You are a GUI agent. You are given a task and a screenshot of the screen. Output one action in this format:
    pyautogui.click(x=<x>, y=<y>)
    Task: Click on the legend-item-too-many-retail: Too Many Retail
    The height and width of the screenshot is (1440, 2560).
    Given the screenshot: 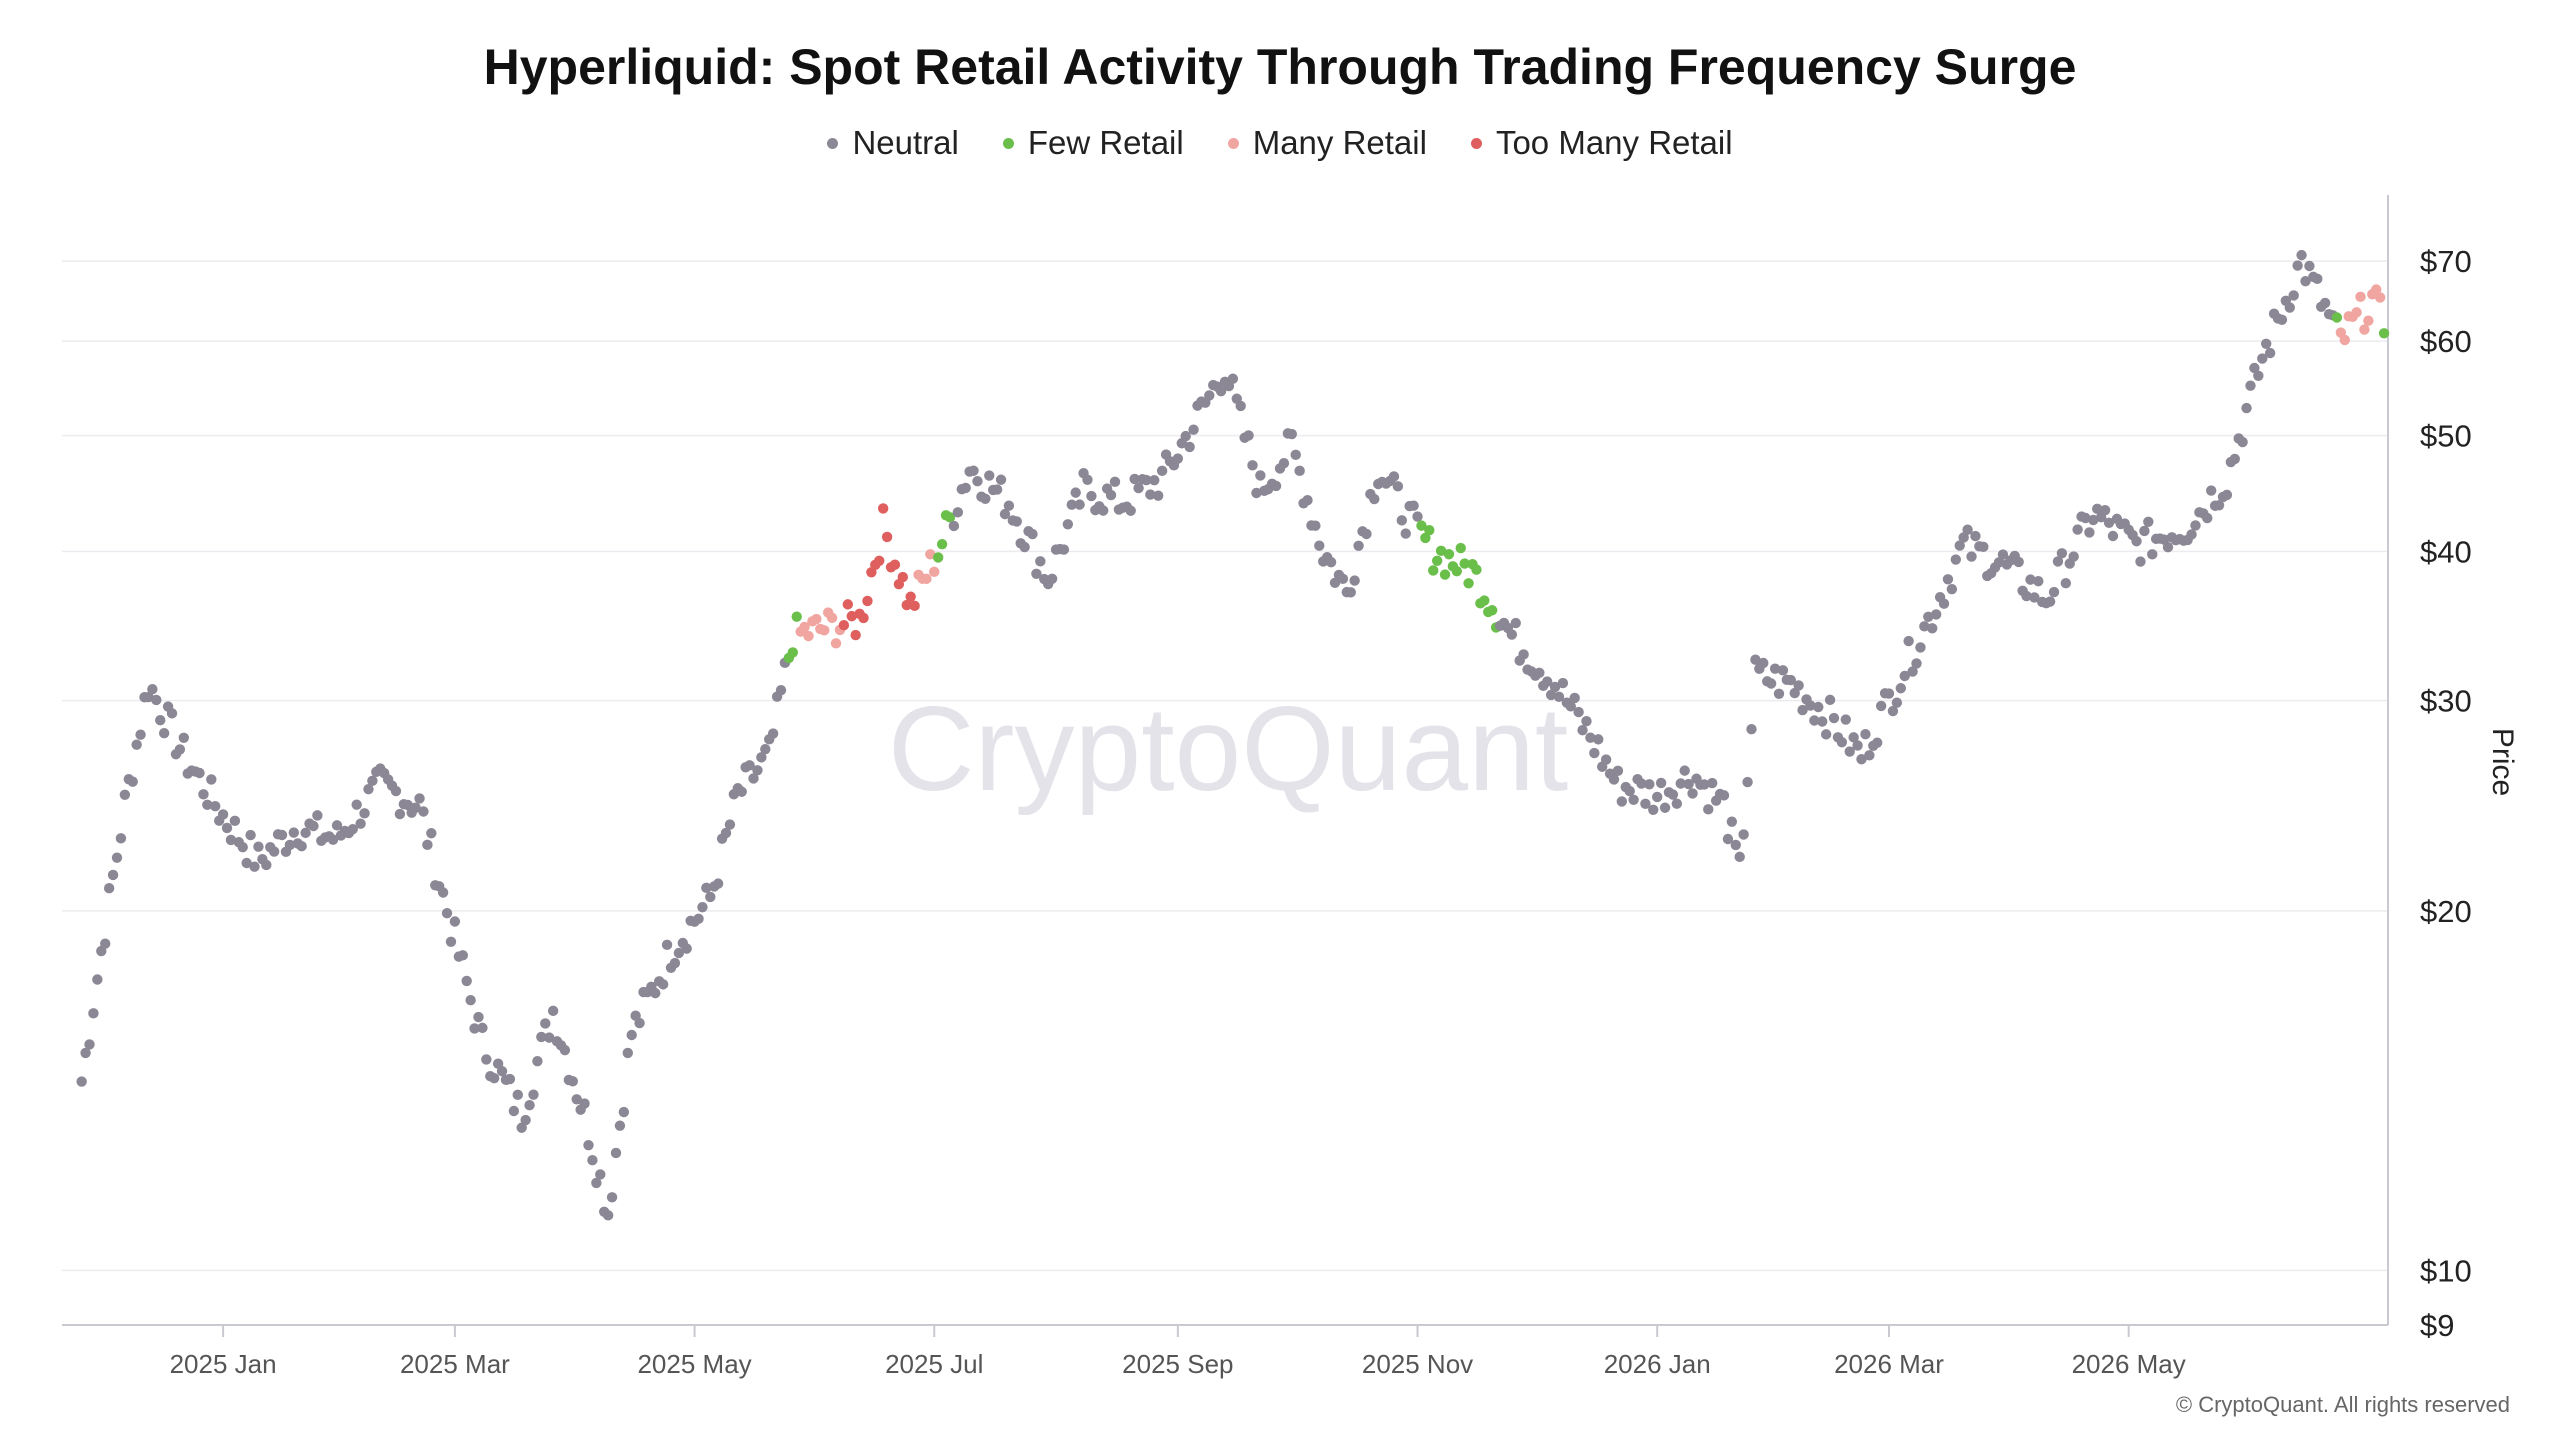 What is the action you would take?
    pyautogui.click(x=1601, y=143)
    